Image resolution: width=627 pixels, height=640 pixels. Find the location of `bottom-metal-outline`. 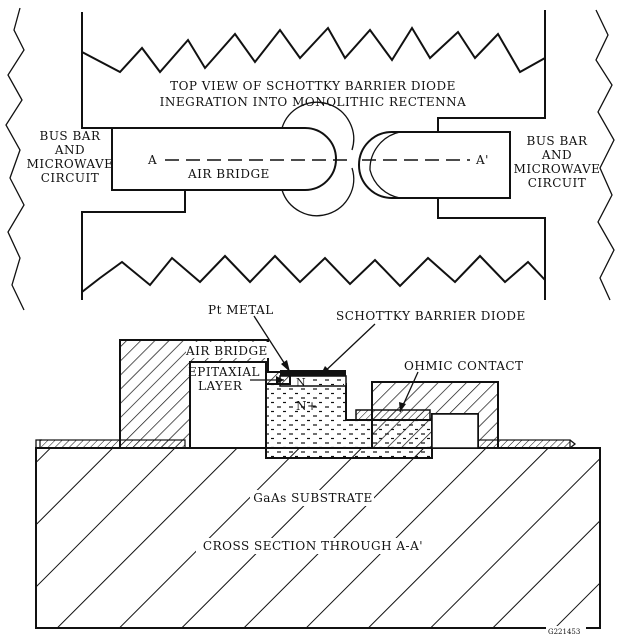

bottom-metal-outline is located at coordinates (313, 277).